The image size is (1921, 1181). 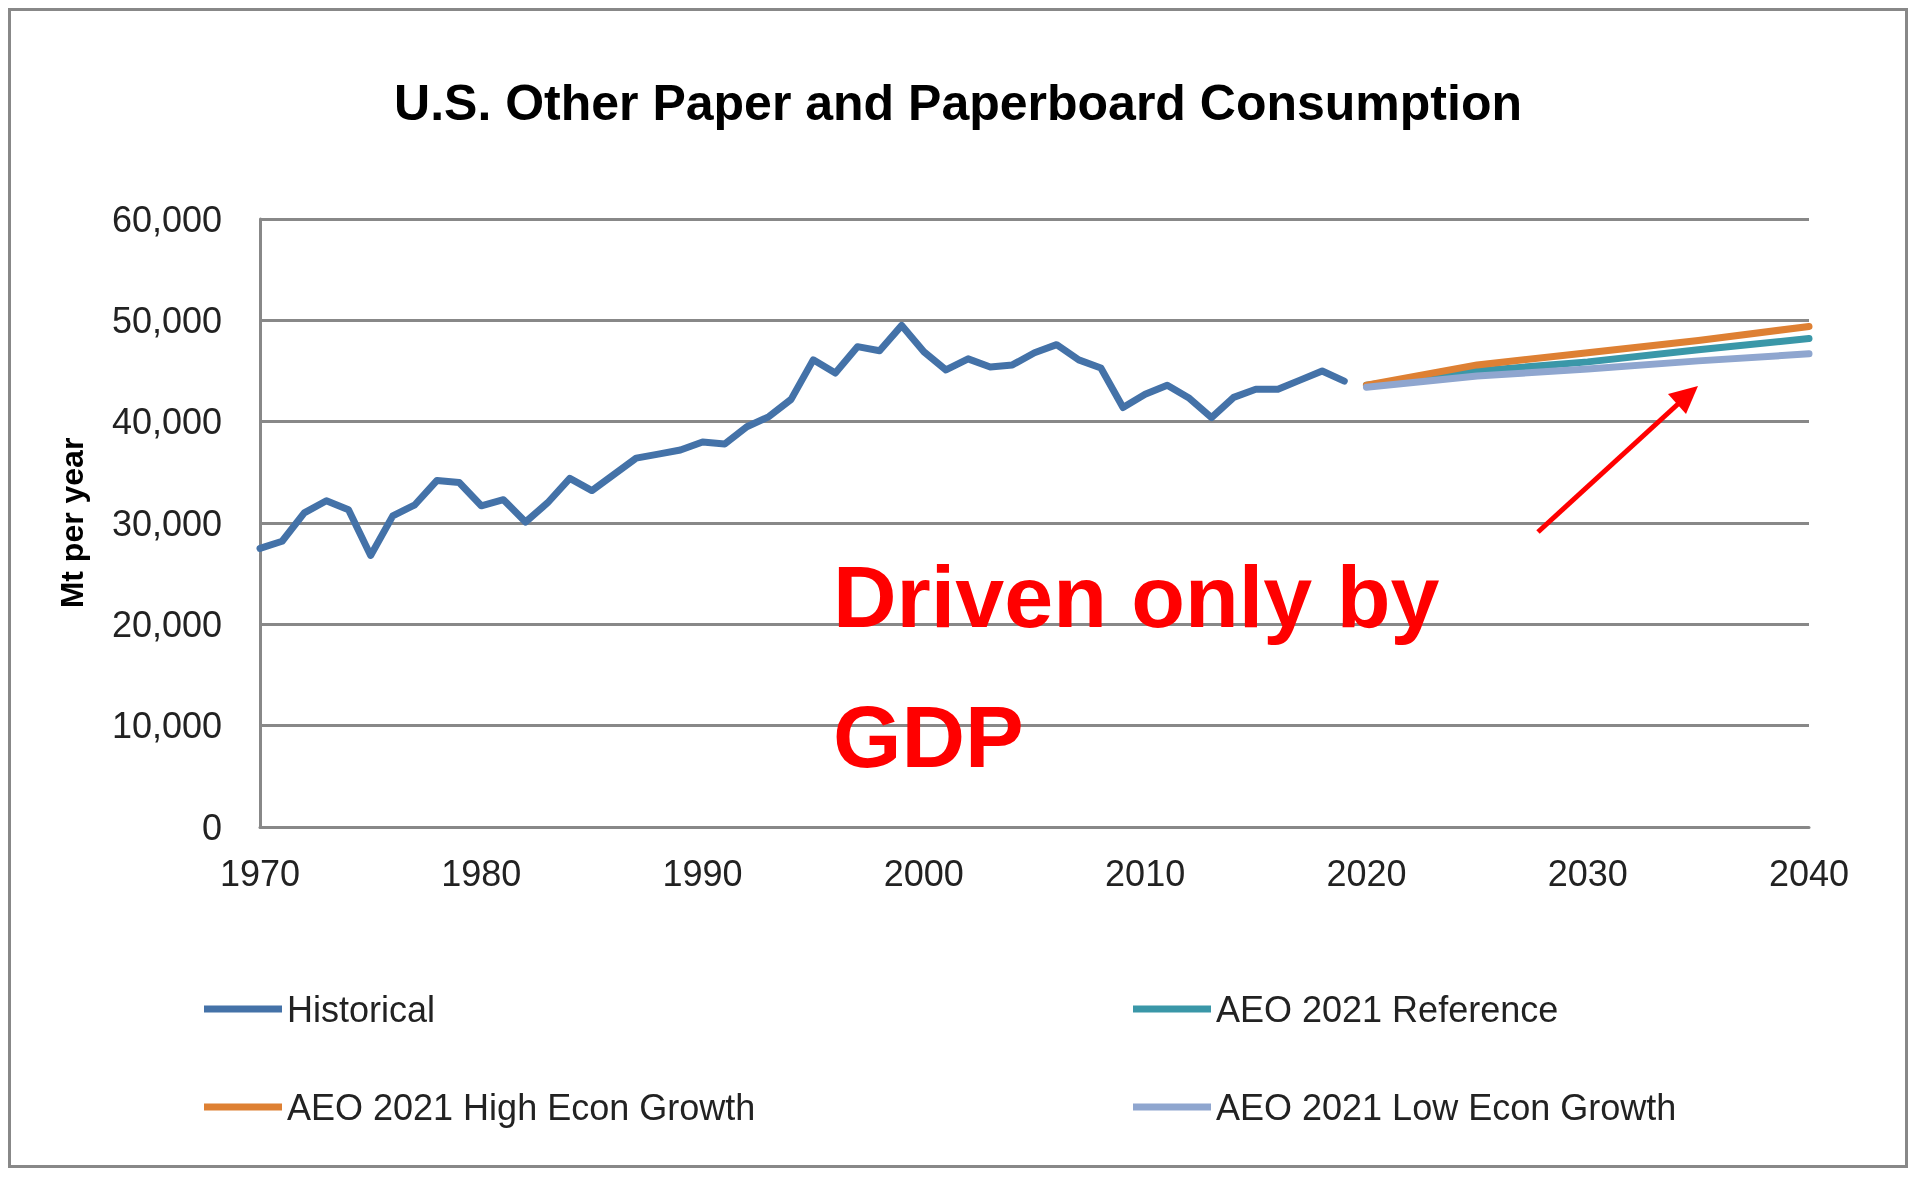 What do you see at coordinates (1387, 1009) in the screenshot?
I see `legend-label: AEO 2021 Reference` at bounding box center [1387, 1009].